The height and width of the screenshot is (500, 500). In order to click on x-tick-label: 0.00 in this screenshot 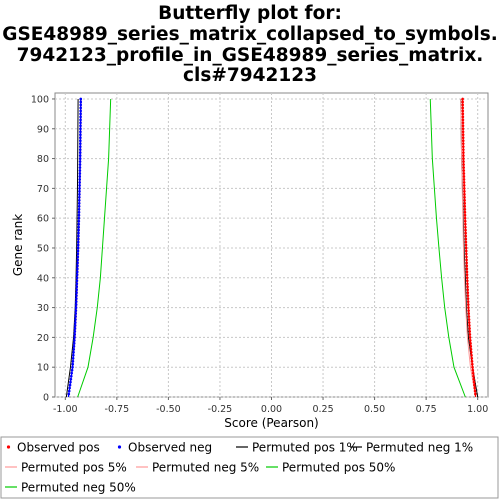, I will do `click(271, 409)`.